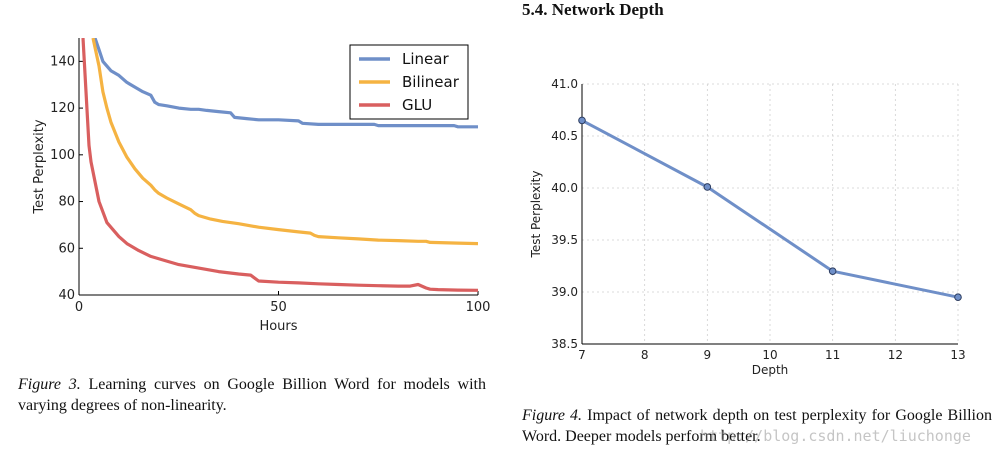 The height and width of the screenshot is (458, 1007). Describe the element at coordinates (425, 59) in the screenshot. I see `legend-label-linear: Linear` at that location.